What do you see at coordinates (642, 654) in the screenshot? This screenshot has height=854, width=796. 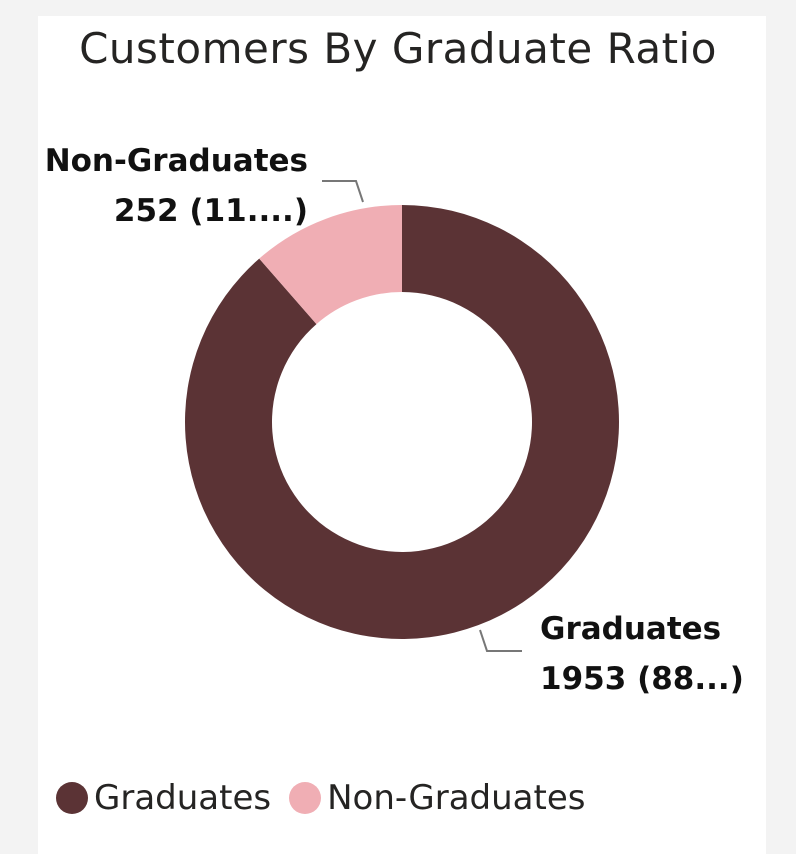 I see `graduates-data-label: Graduates 1953 (88...)` at bounding box center [642, 654].